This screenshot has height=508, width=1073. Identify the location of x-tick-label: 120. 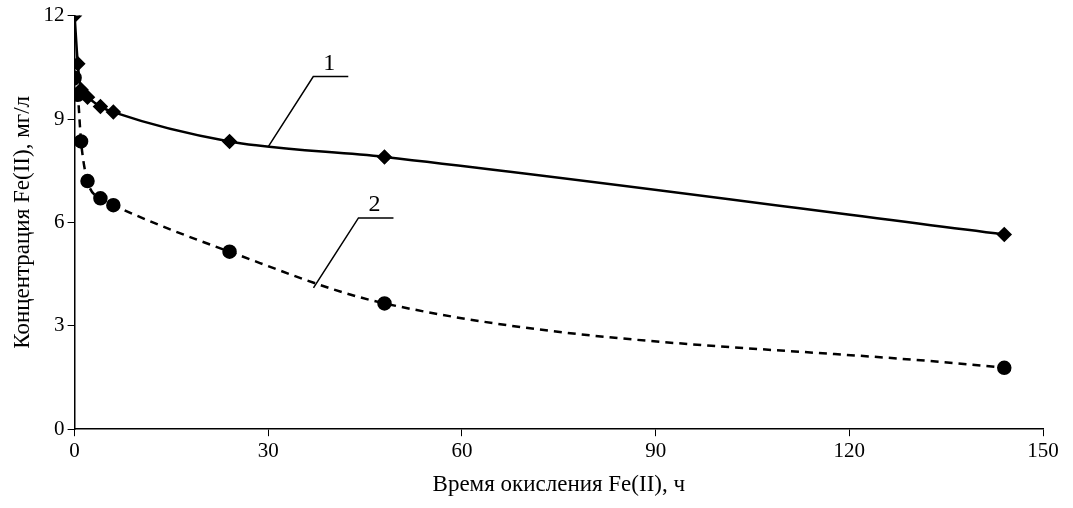
(849, 450).